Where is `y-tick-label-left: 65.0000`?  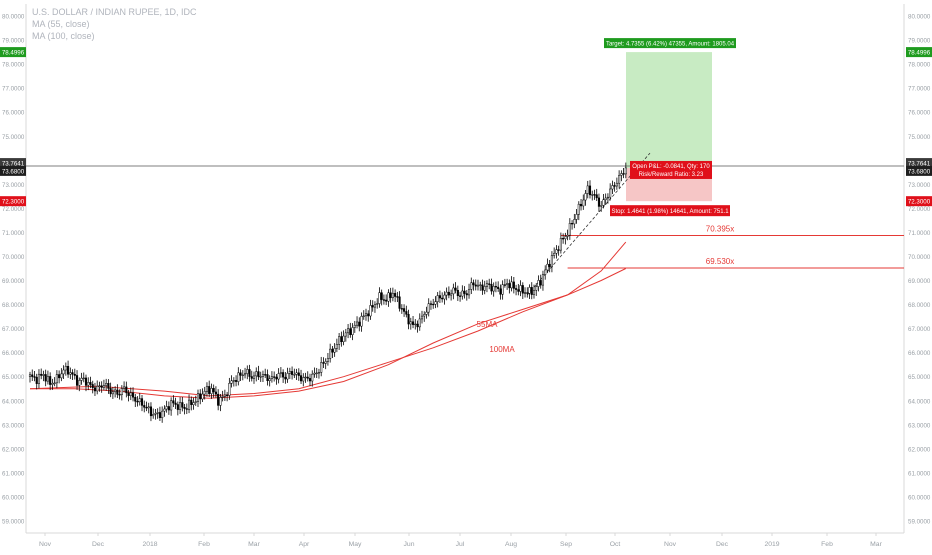 y-tick-label-left: 65.0000 is located at coordinates (13, 377).